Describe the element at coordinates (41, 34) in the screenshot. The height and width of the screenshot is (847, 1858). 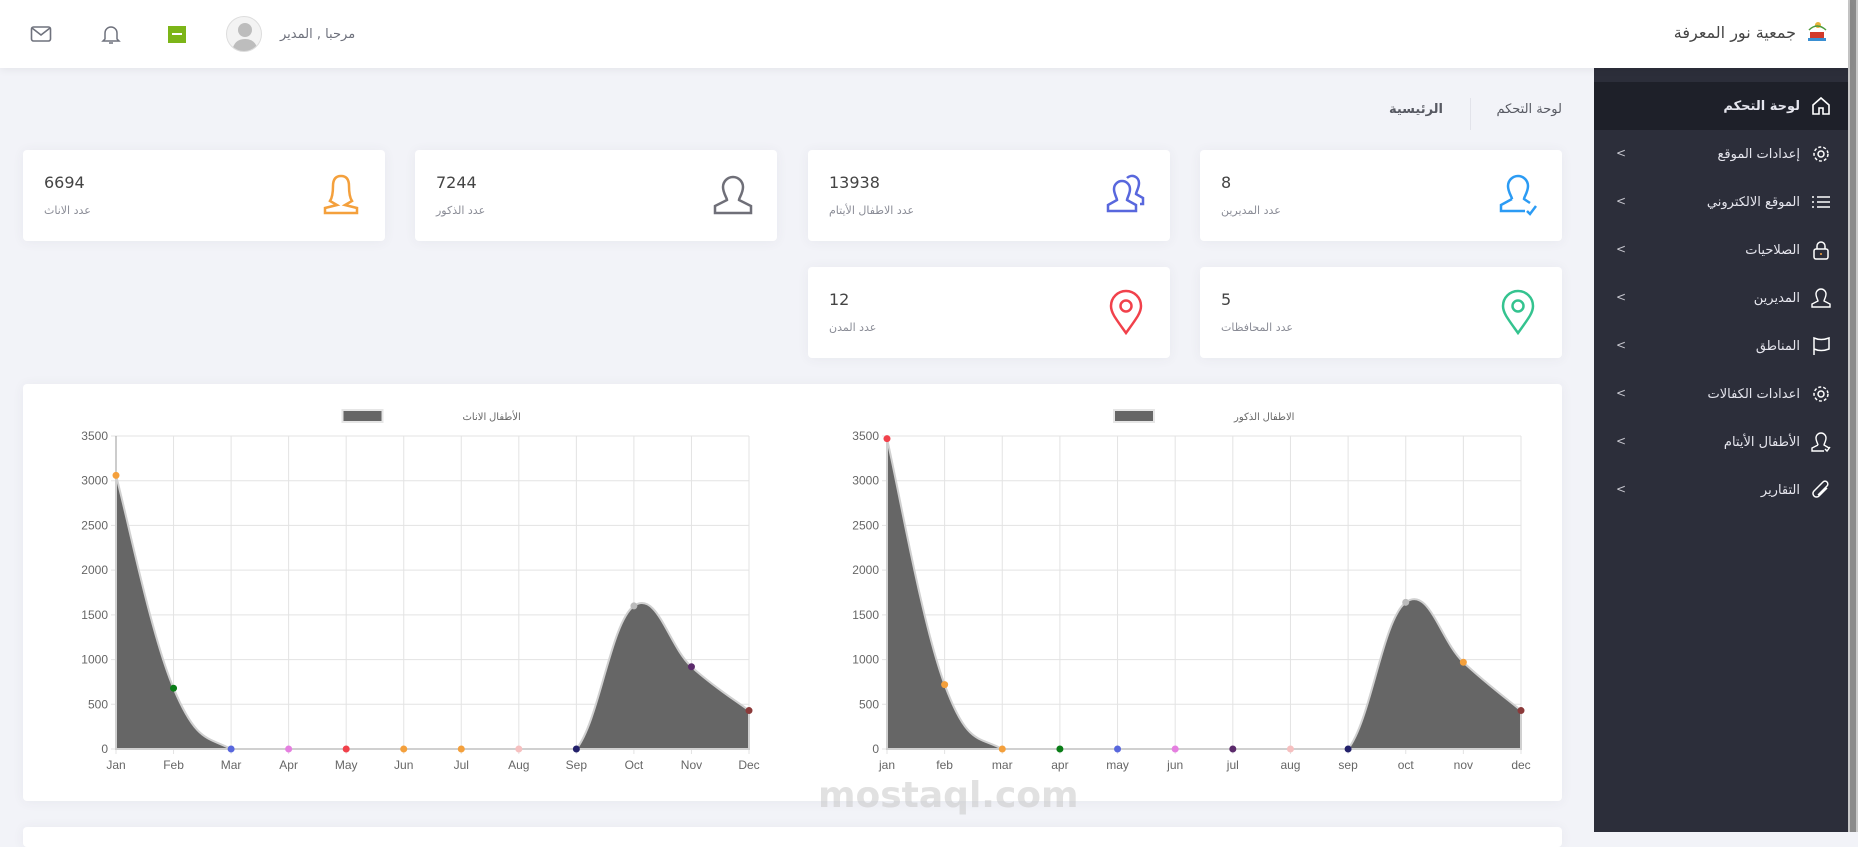
I see `mail-icon` at that location.